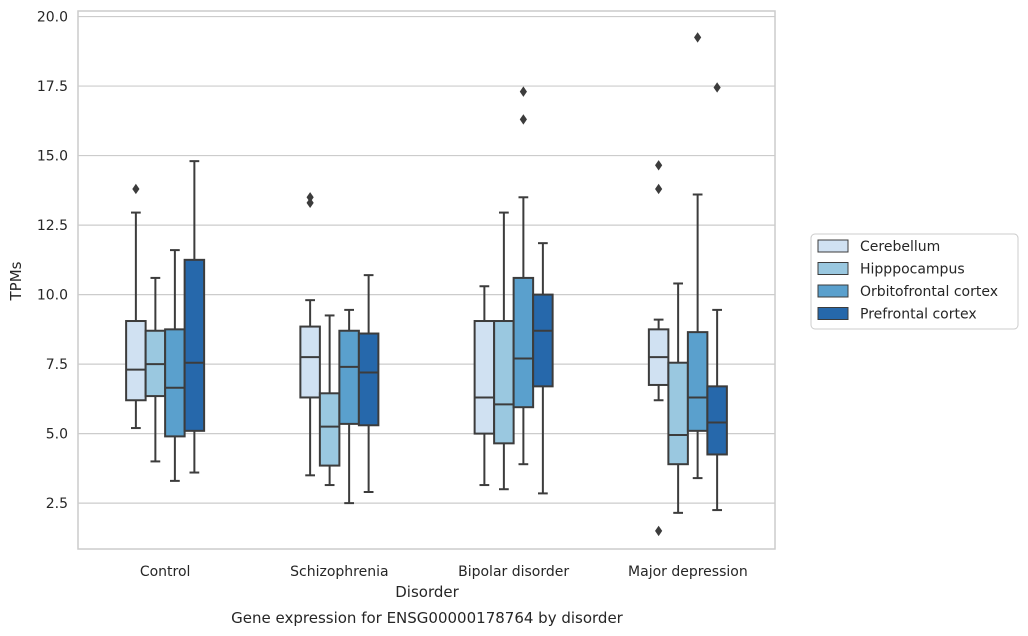 Image resolution: width=1028 pixels, height=636 pixels. I want to click on legend-frame, so click(914, 281).